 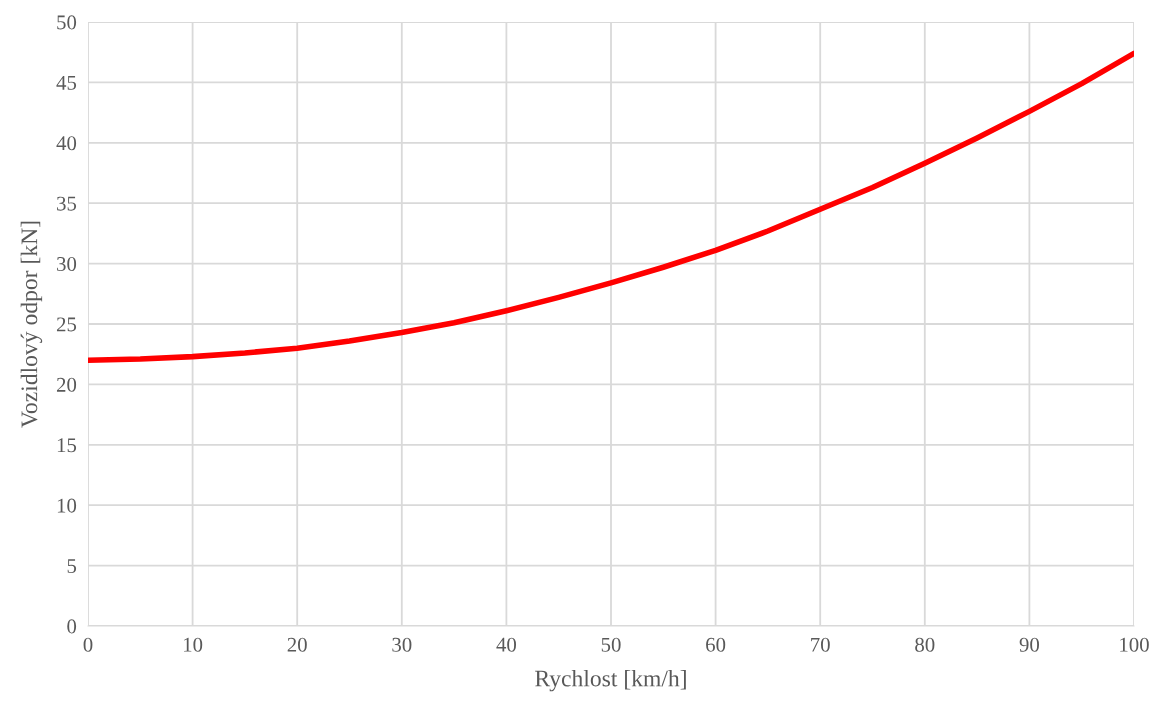 What do you see at coordinates (820, 644) in the screenshot?
I see `x-tick-label: 70` at bounding box center [820, 644].